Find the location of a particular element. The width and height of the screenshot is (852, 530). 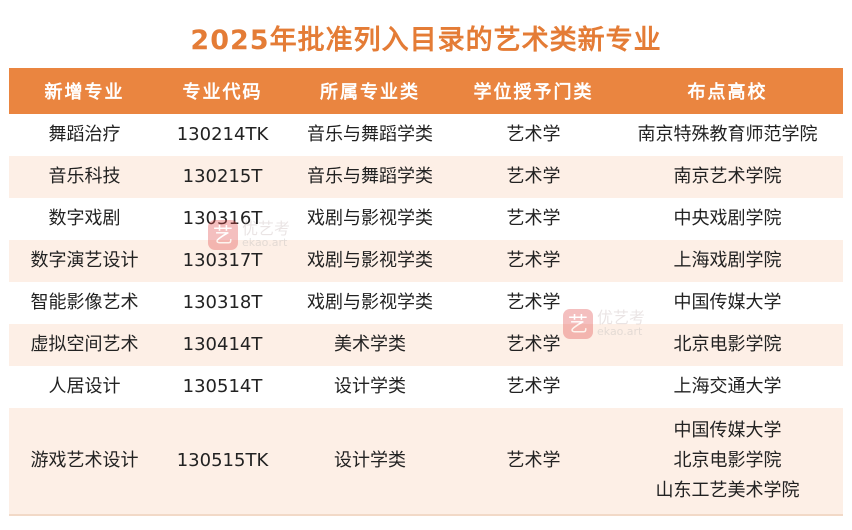

cell-schools: 上海戏剧学院 is located at coordinates (727, 261).